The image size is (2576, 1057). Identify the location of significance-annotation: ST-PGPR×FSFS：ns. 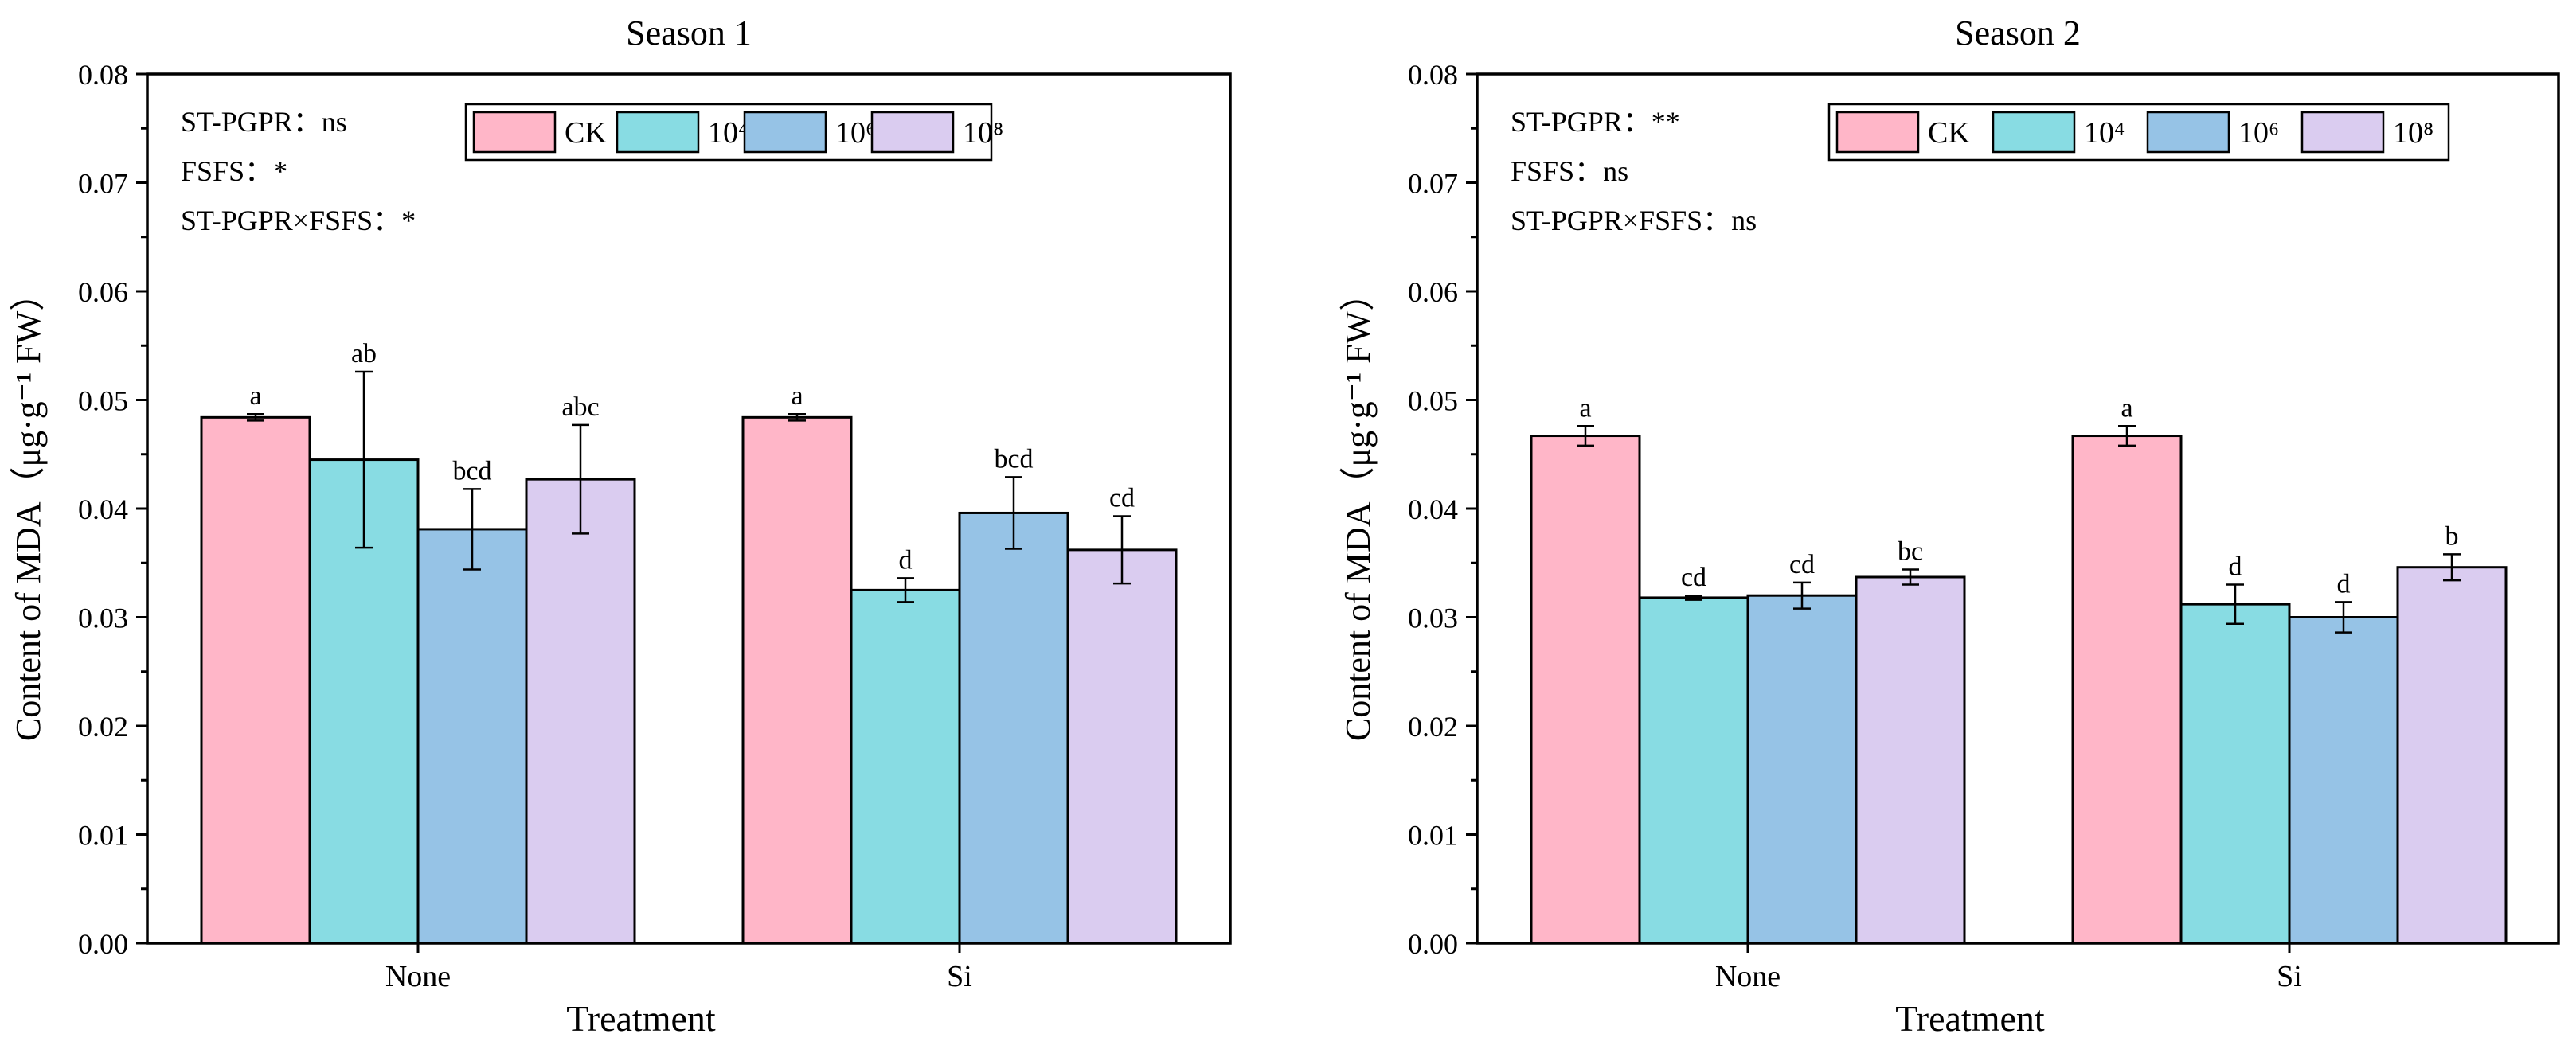
(1634, 221).